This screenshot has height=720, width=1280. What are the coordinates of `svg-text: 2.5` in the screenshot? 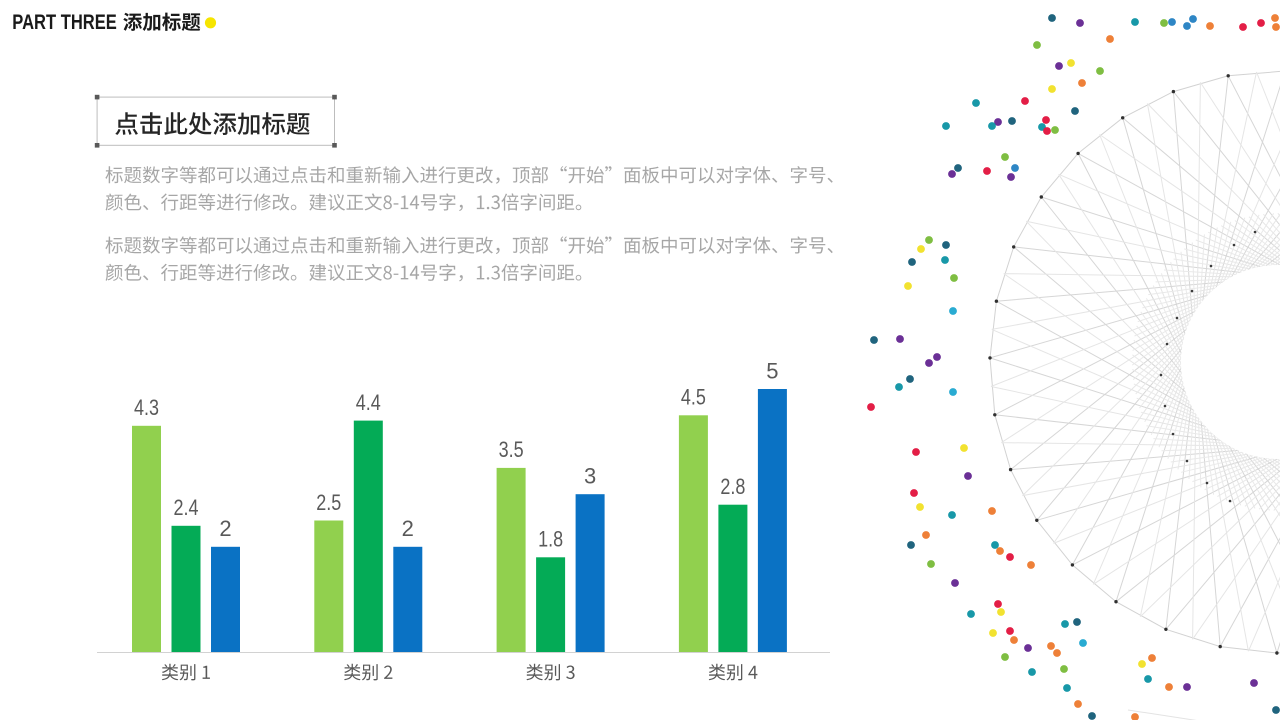 It's located at (328, 502).